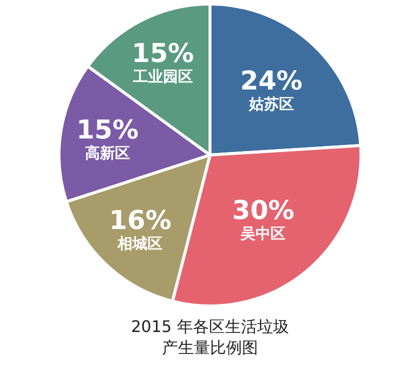 The height and width of the screenshot is (372, 410). I want to click on slice-label: 吴中区, so click(263, 233).